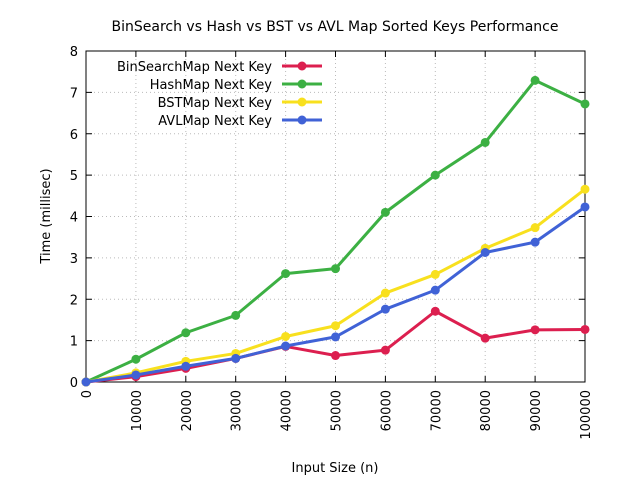 This screenshot has width=640, height=480. Describe the element at coordinates (74, 300) in the screenshot. I see `y-tick-label: 2` at that location.